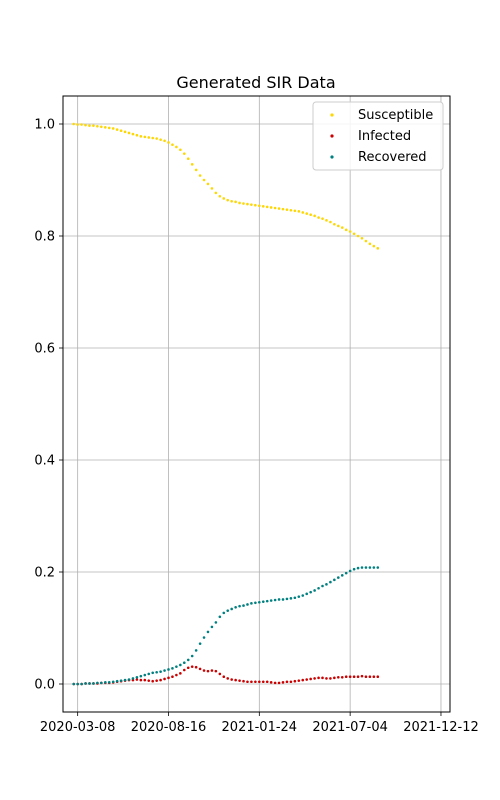 The width and height of the screenshot is (500, 800). What do you see at coordinates (392, 157) in the screenshot?
I see `legend-label-recovered: Recovered` at bounding box center [392, 157].